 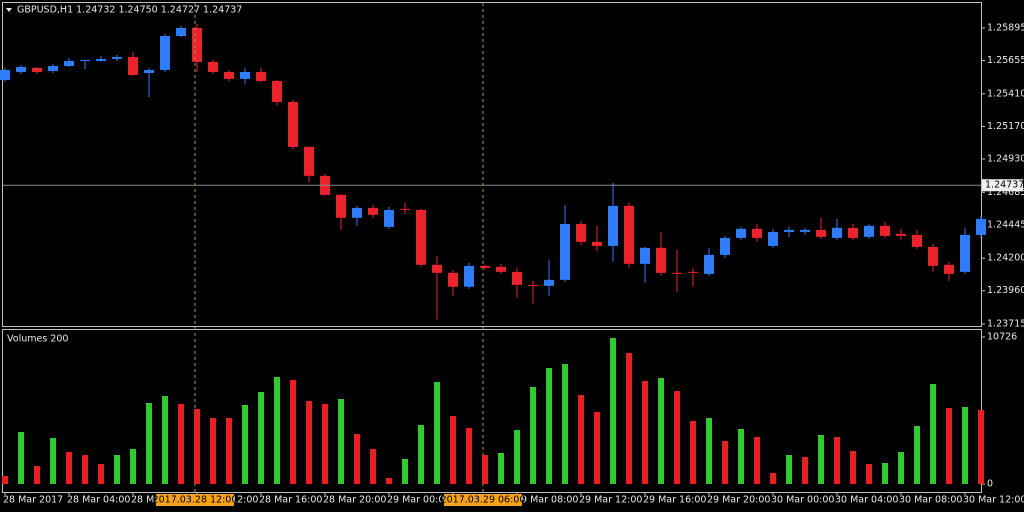 I want to click on x-tick-label: 30 Mar 04:00, so click(x=866, y=500).